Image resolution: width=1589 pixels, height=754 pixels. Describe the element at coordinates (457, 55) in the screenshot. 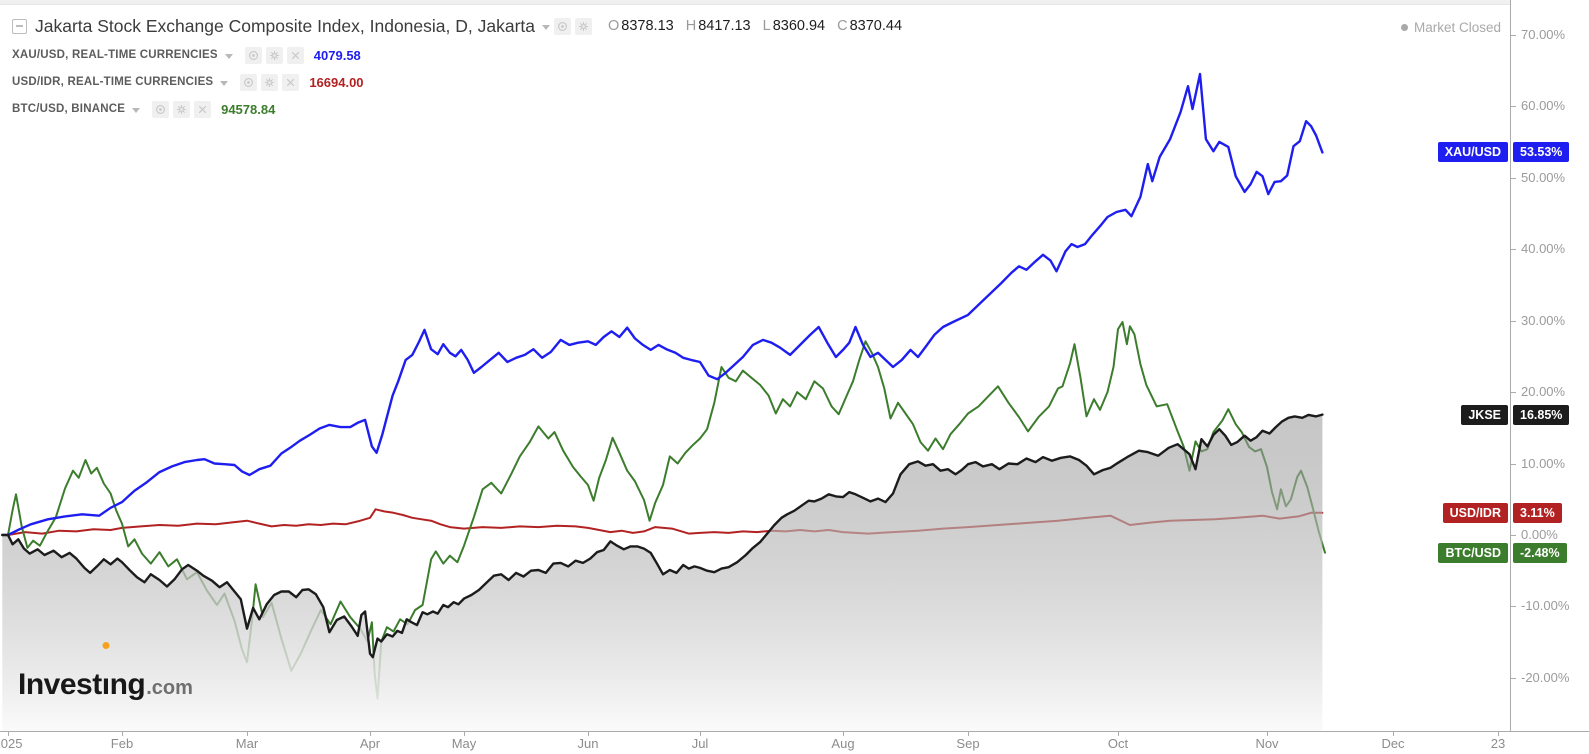

I see `legend-row-xauusd: XAU/USD, REAL-TIME CURRENCIES 4079.58` at that location.